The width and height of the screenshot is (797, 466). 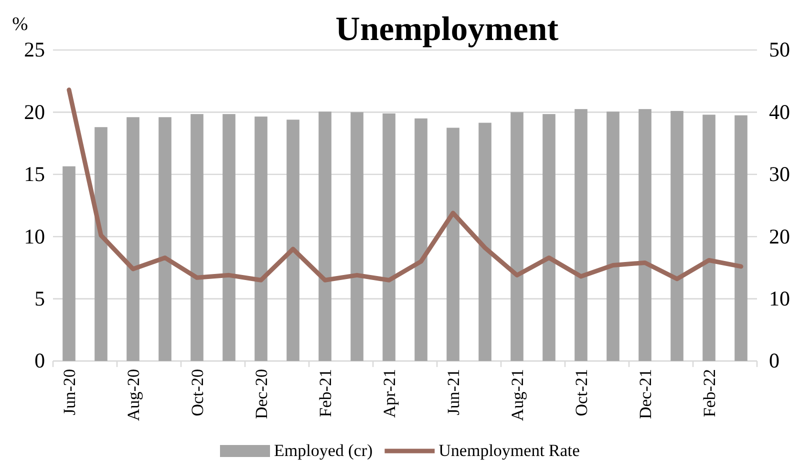 What do you see at coordinates (325, 393) in the screenshot?
I see `x-tick-label: Feb-21` at bounding box center [325, 393].